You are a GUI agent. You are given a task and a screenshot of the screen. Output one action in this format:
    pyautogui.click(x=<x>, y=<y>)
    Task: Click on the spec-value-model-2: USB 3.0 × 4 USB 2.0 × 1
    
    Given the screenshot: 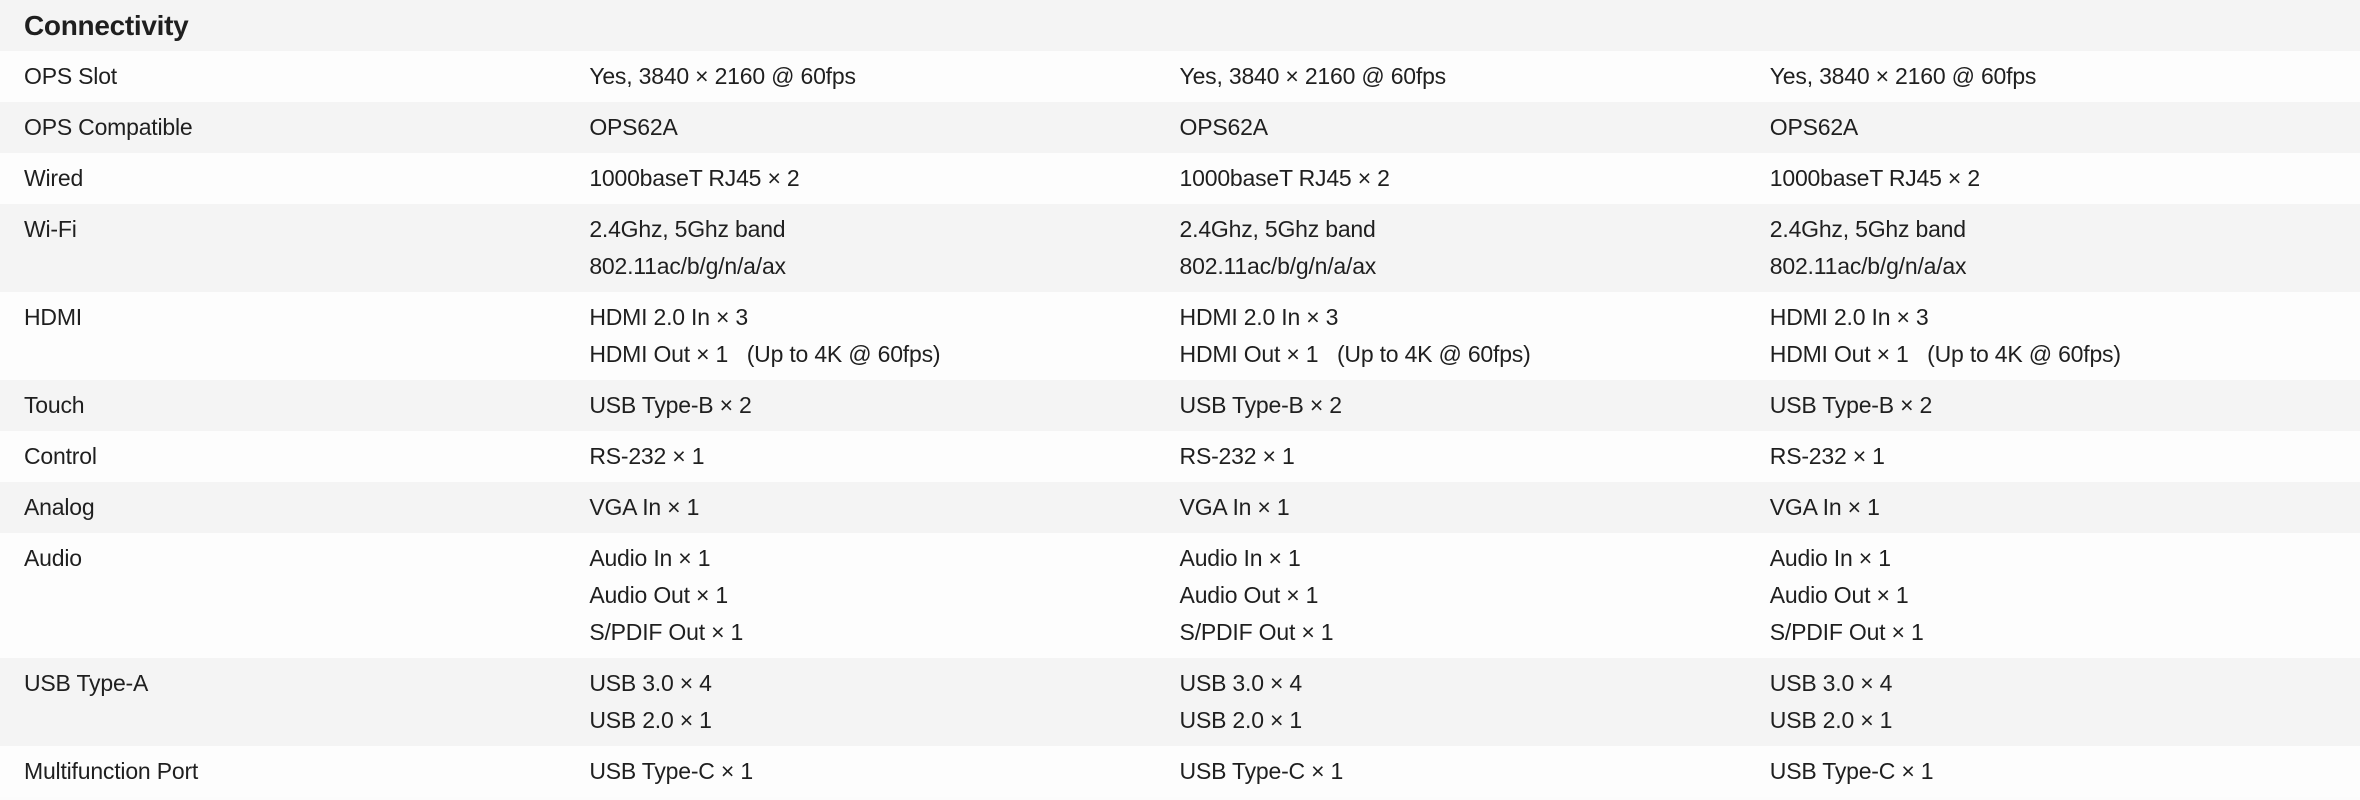 What is the action you would take?
    pyautogui.click(x=1475, y=702)
    